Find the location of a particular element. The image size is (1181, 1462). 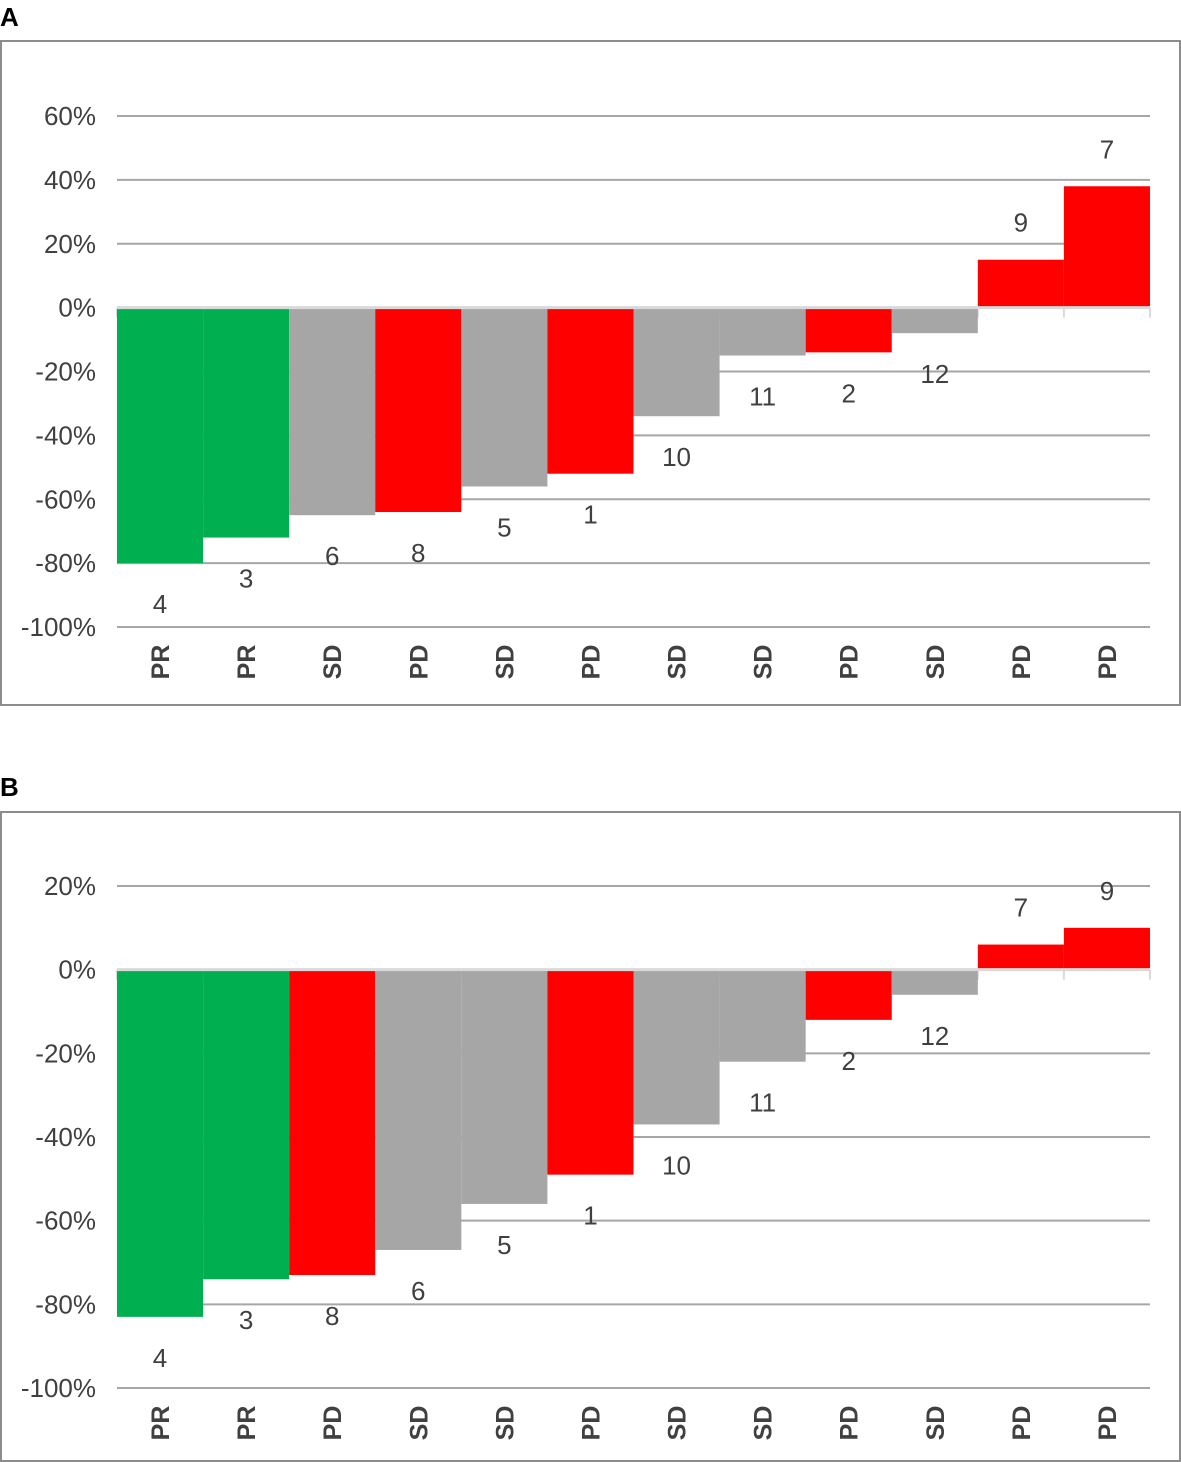

y-tick-label: 60% is located at coordinates (70, 116).